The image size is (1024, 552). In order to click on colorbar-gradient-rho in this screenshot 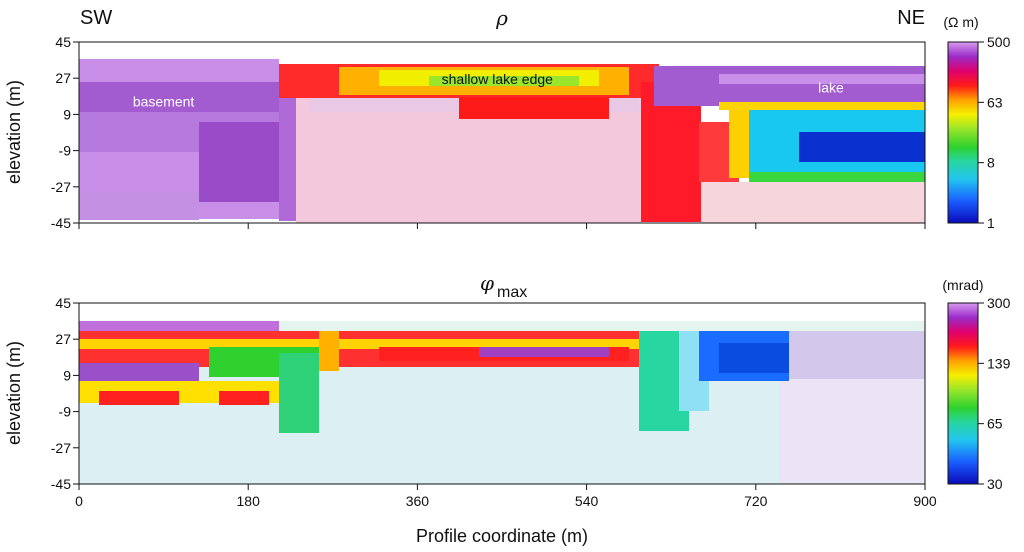, I will do `click(963, 132)`.